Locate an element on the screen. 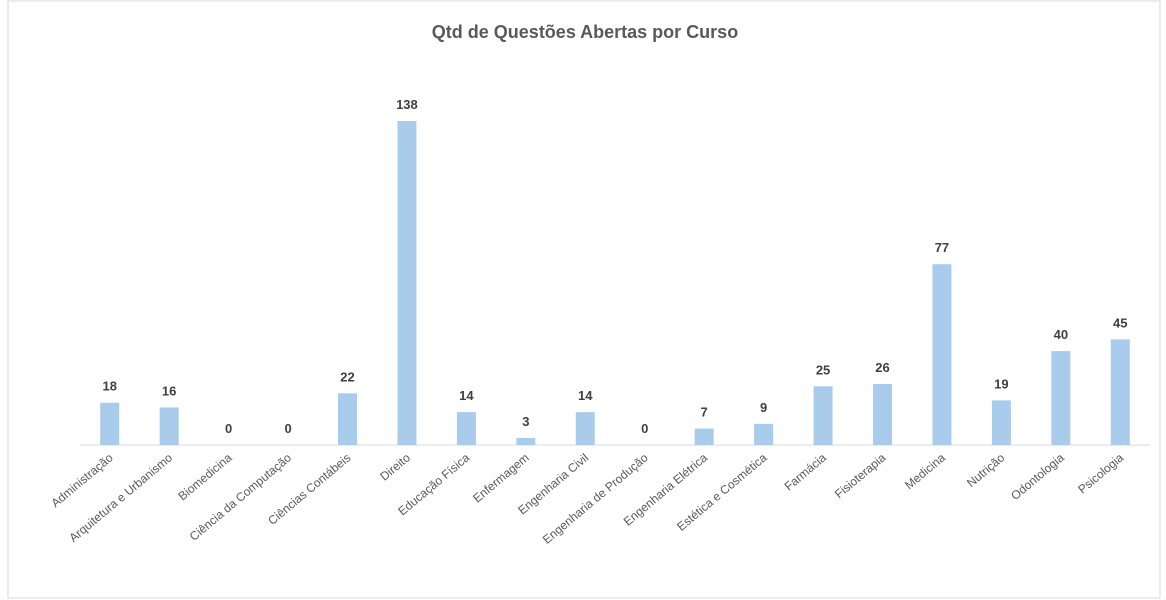 The height and width of the screenshot is (600, 1166). value-label: 18 is located at coordinates (109, 386).